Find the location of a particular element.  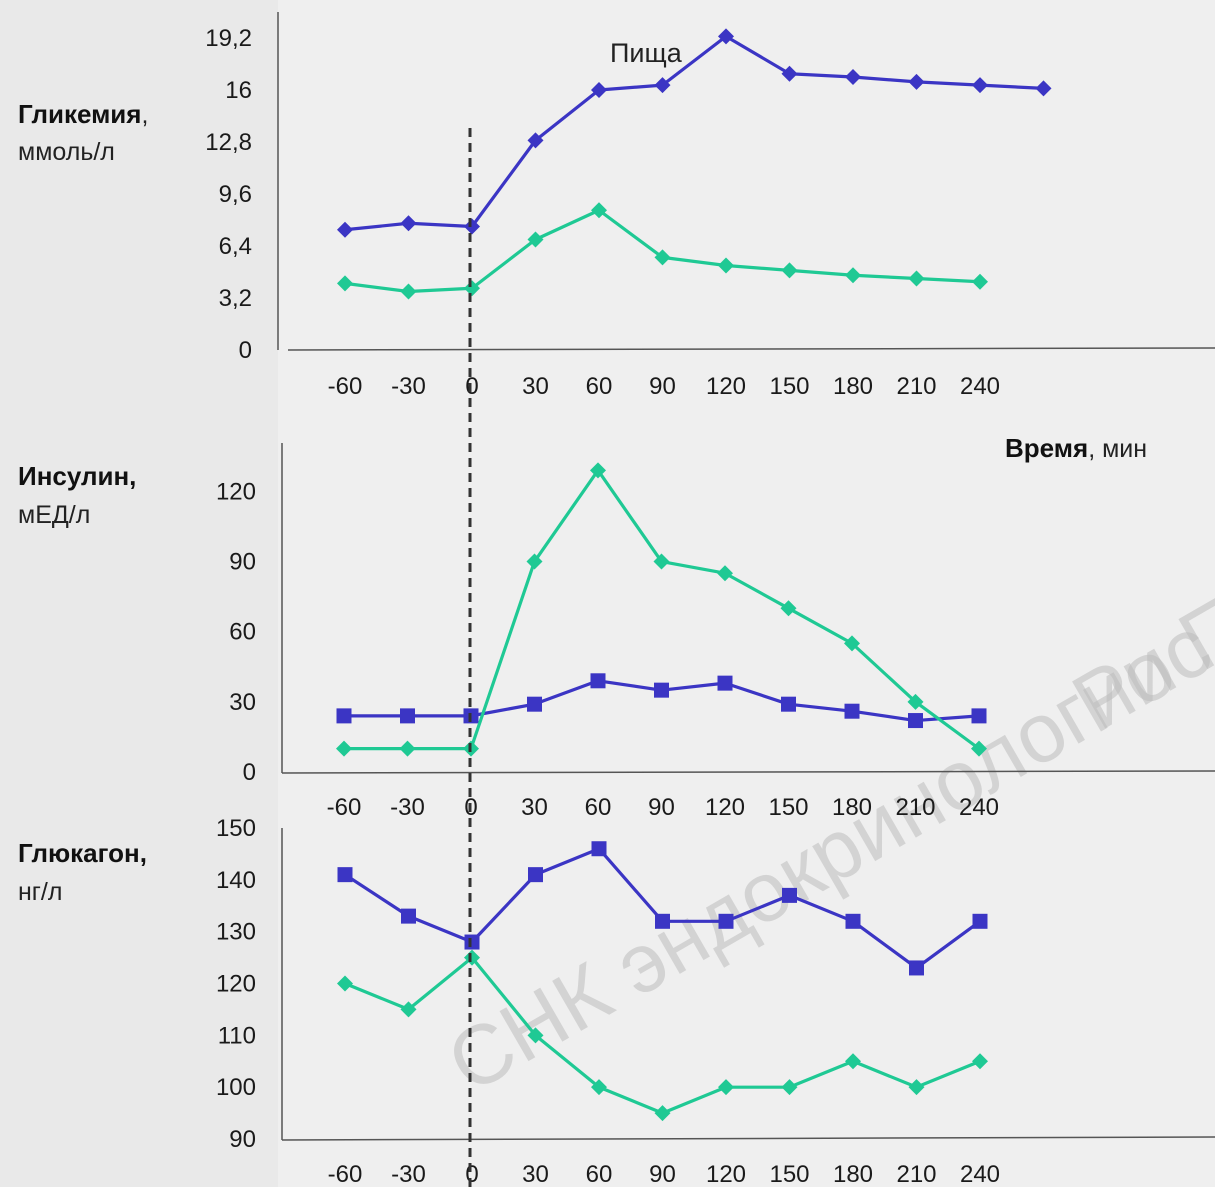

glucagon-y-tick-label: 110 is located at coordinates (237, 1035).